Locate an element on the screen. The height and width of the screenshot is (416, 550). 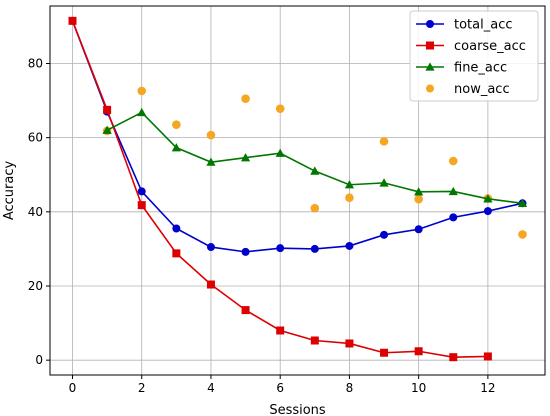
y-tick-label: 60 is located at coordinates (35, 138).